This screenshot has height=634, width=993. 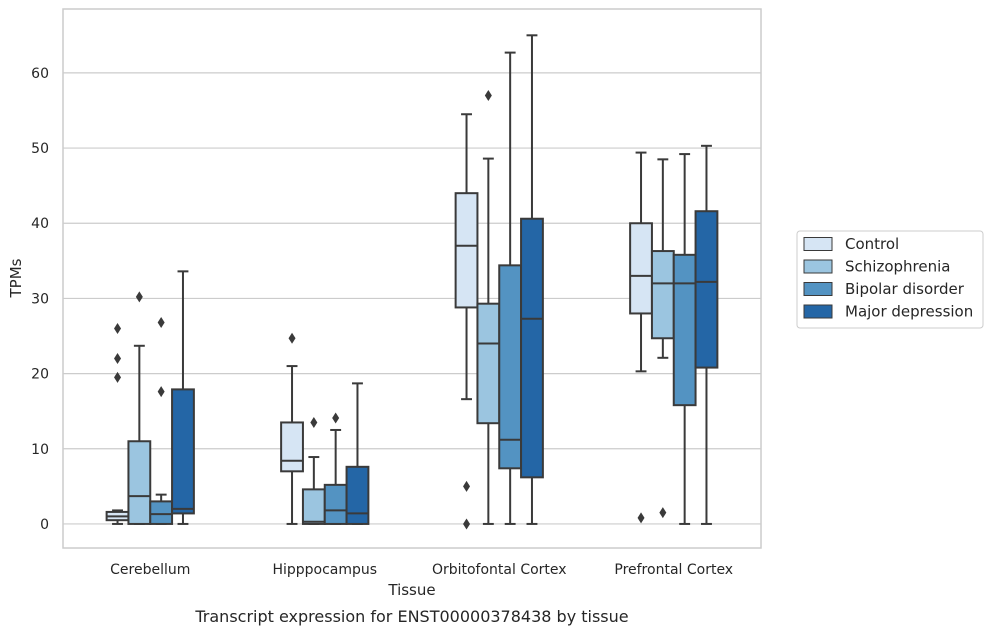 I want to click on x-tick-label: Orbitofontal Cortex, so click(x=499, y=570).